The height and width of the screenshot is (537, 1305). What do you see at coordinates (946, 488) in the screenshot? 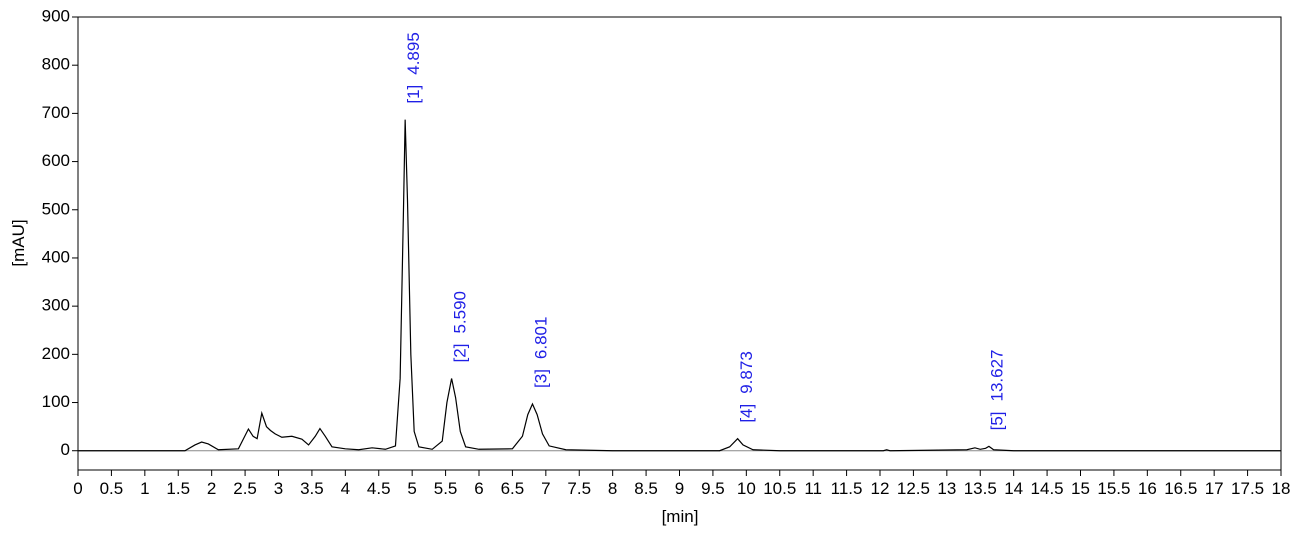
I see `x-tick-label: 13` at bounding box center [946, 488].